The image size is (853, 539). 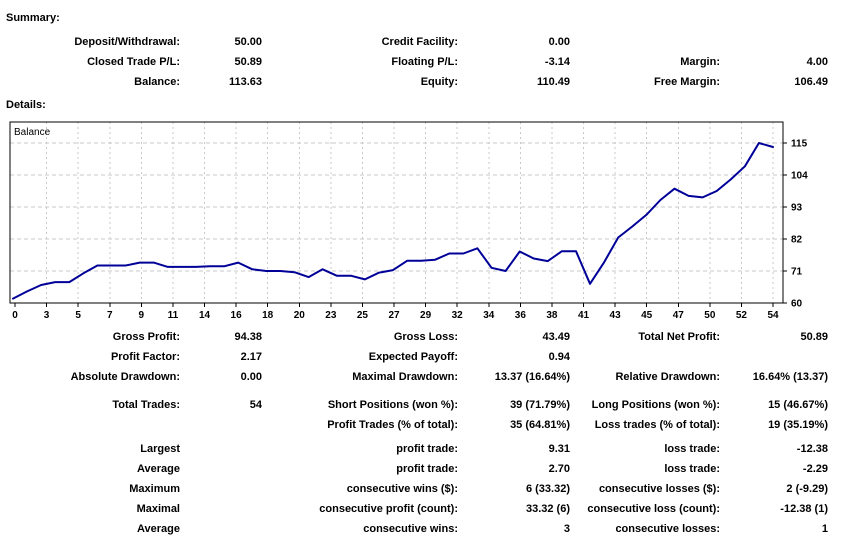 I want to click on x-axis-label: 14, so click(x=205, y=314).